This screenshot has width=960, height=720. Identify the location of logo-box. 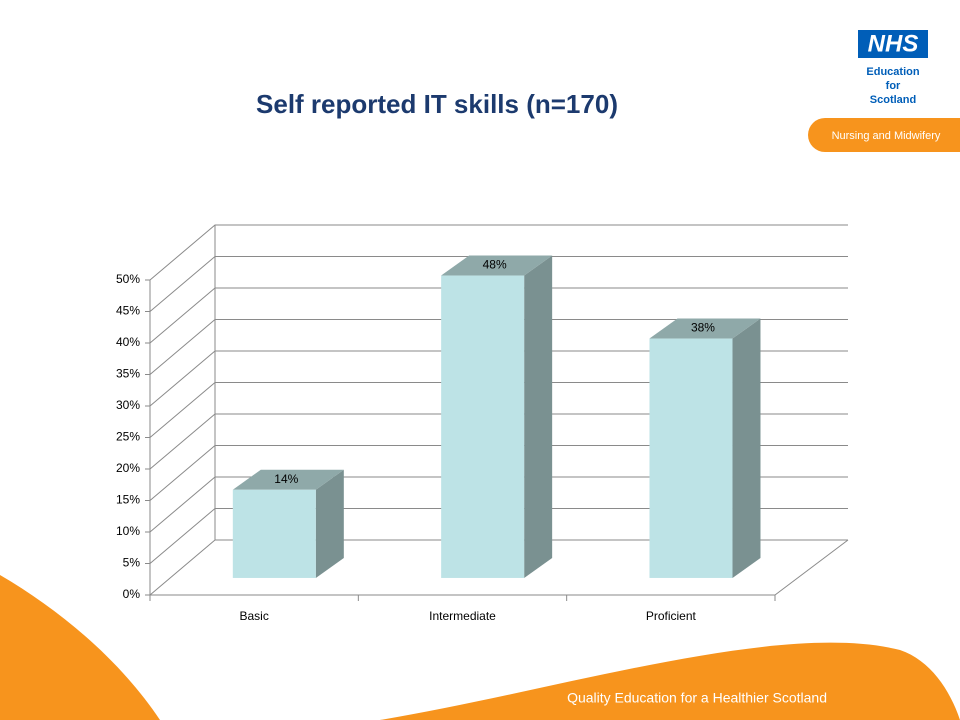
(893, 44).